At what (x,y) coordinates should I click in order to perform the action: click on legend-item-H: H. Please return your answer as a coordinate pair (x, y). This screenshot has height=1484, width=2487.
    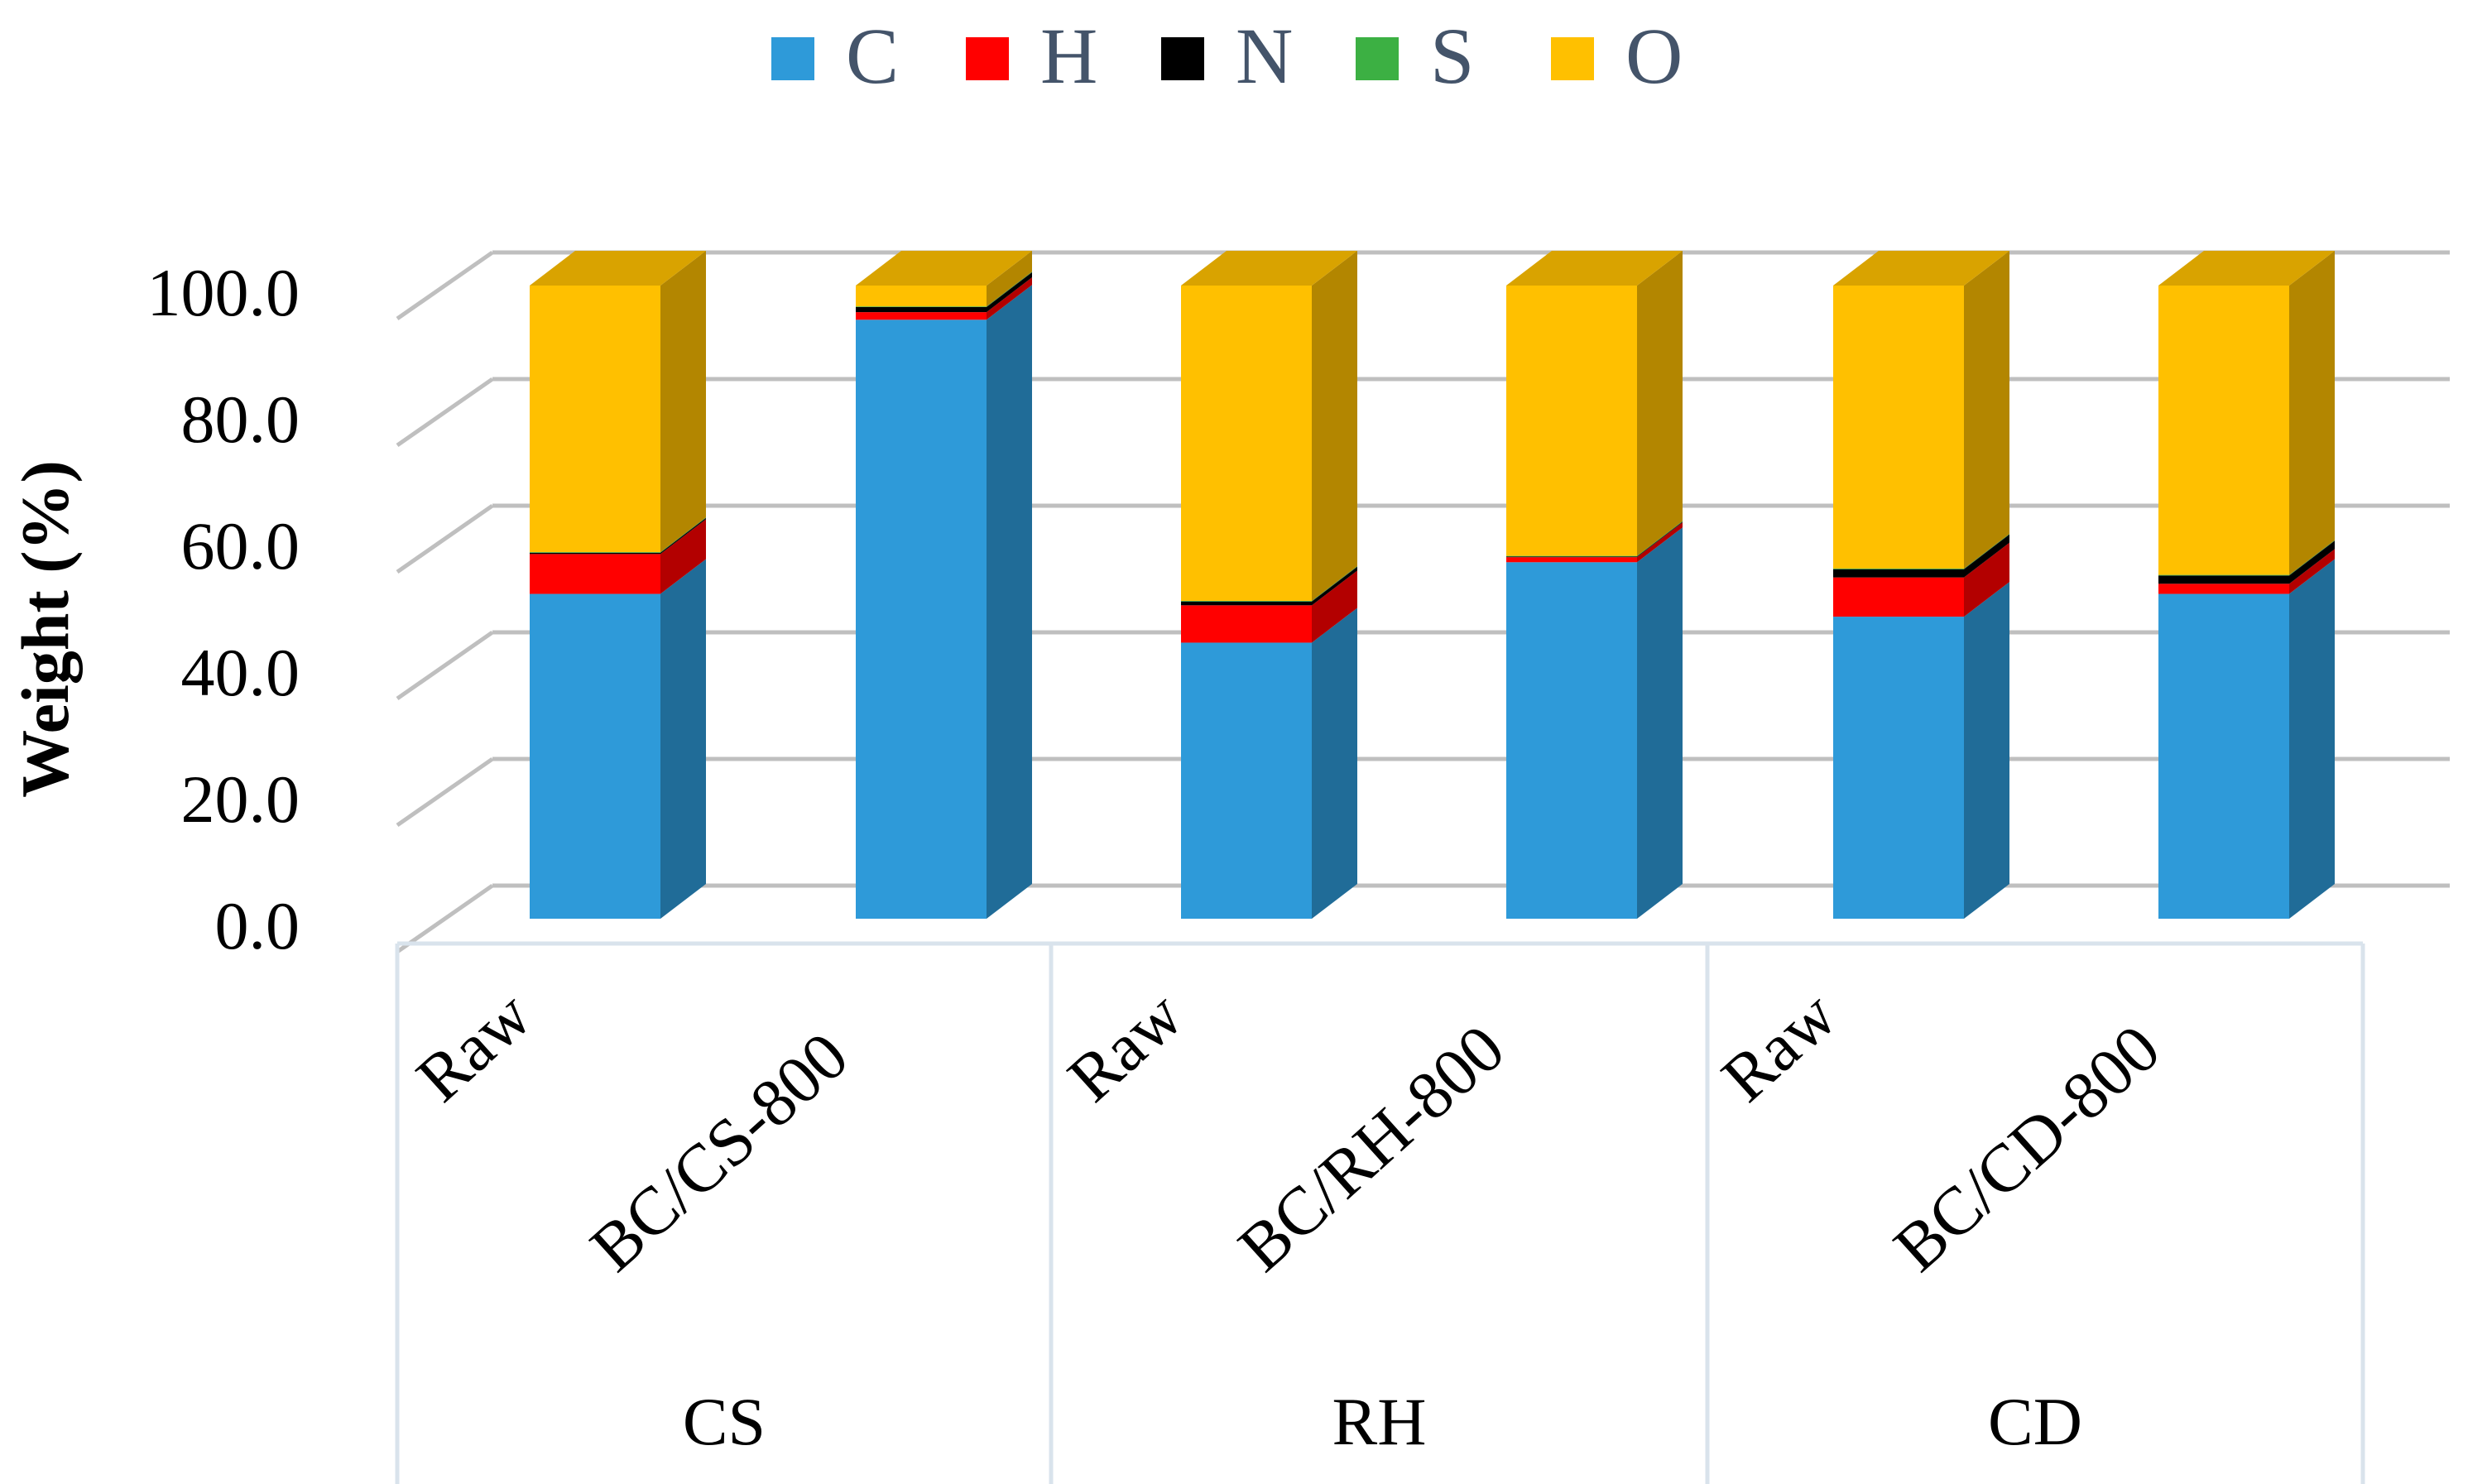
    Looking at the image, I should click on (1031, 56).